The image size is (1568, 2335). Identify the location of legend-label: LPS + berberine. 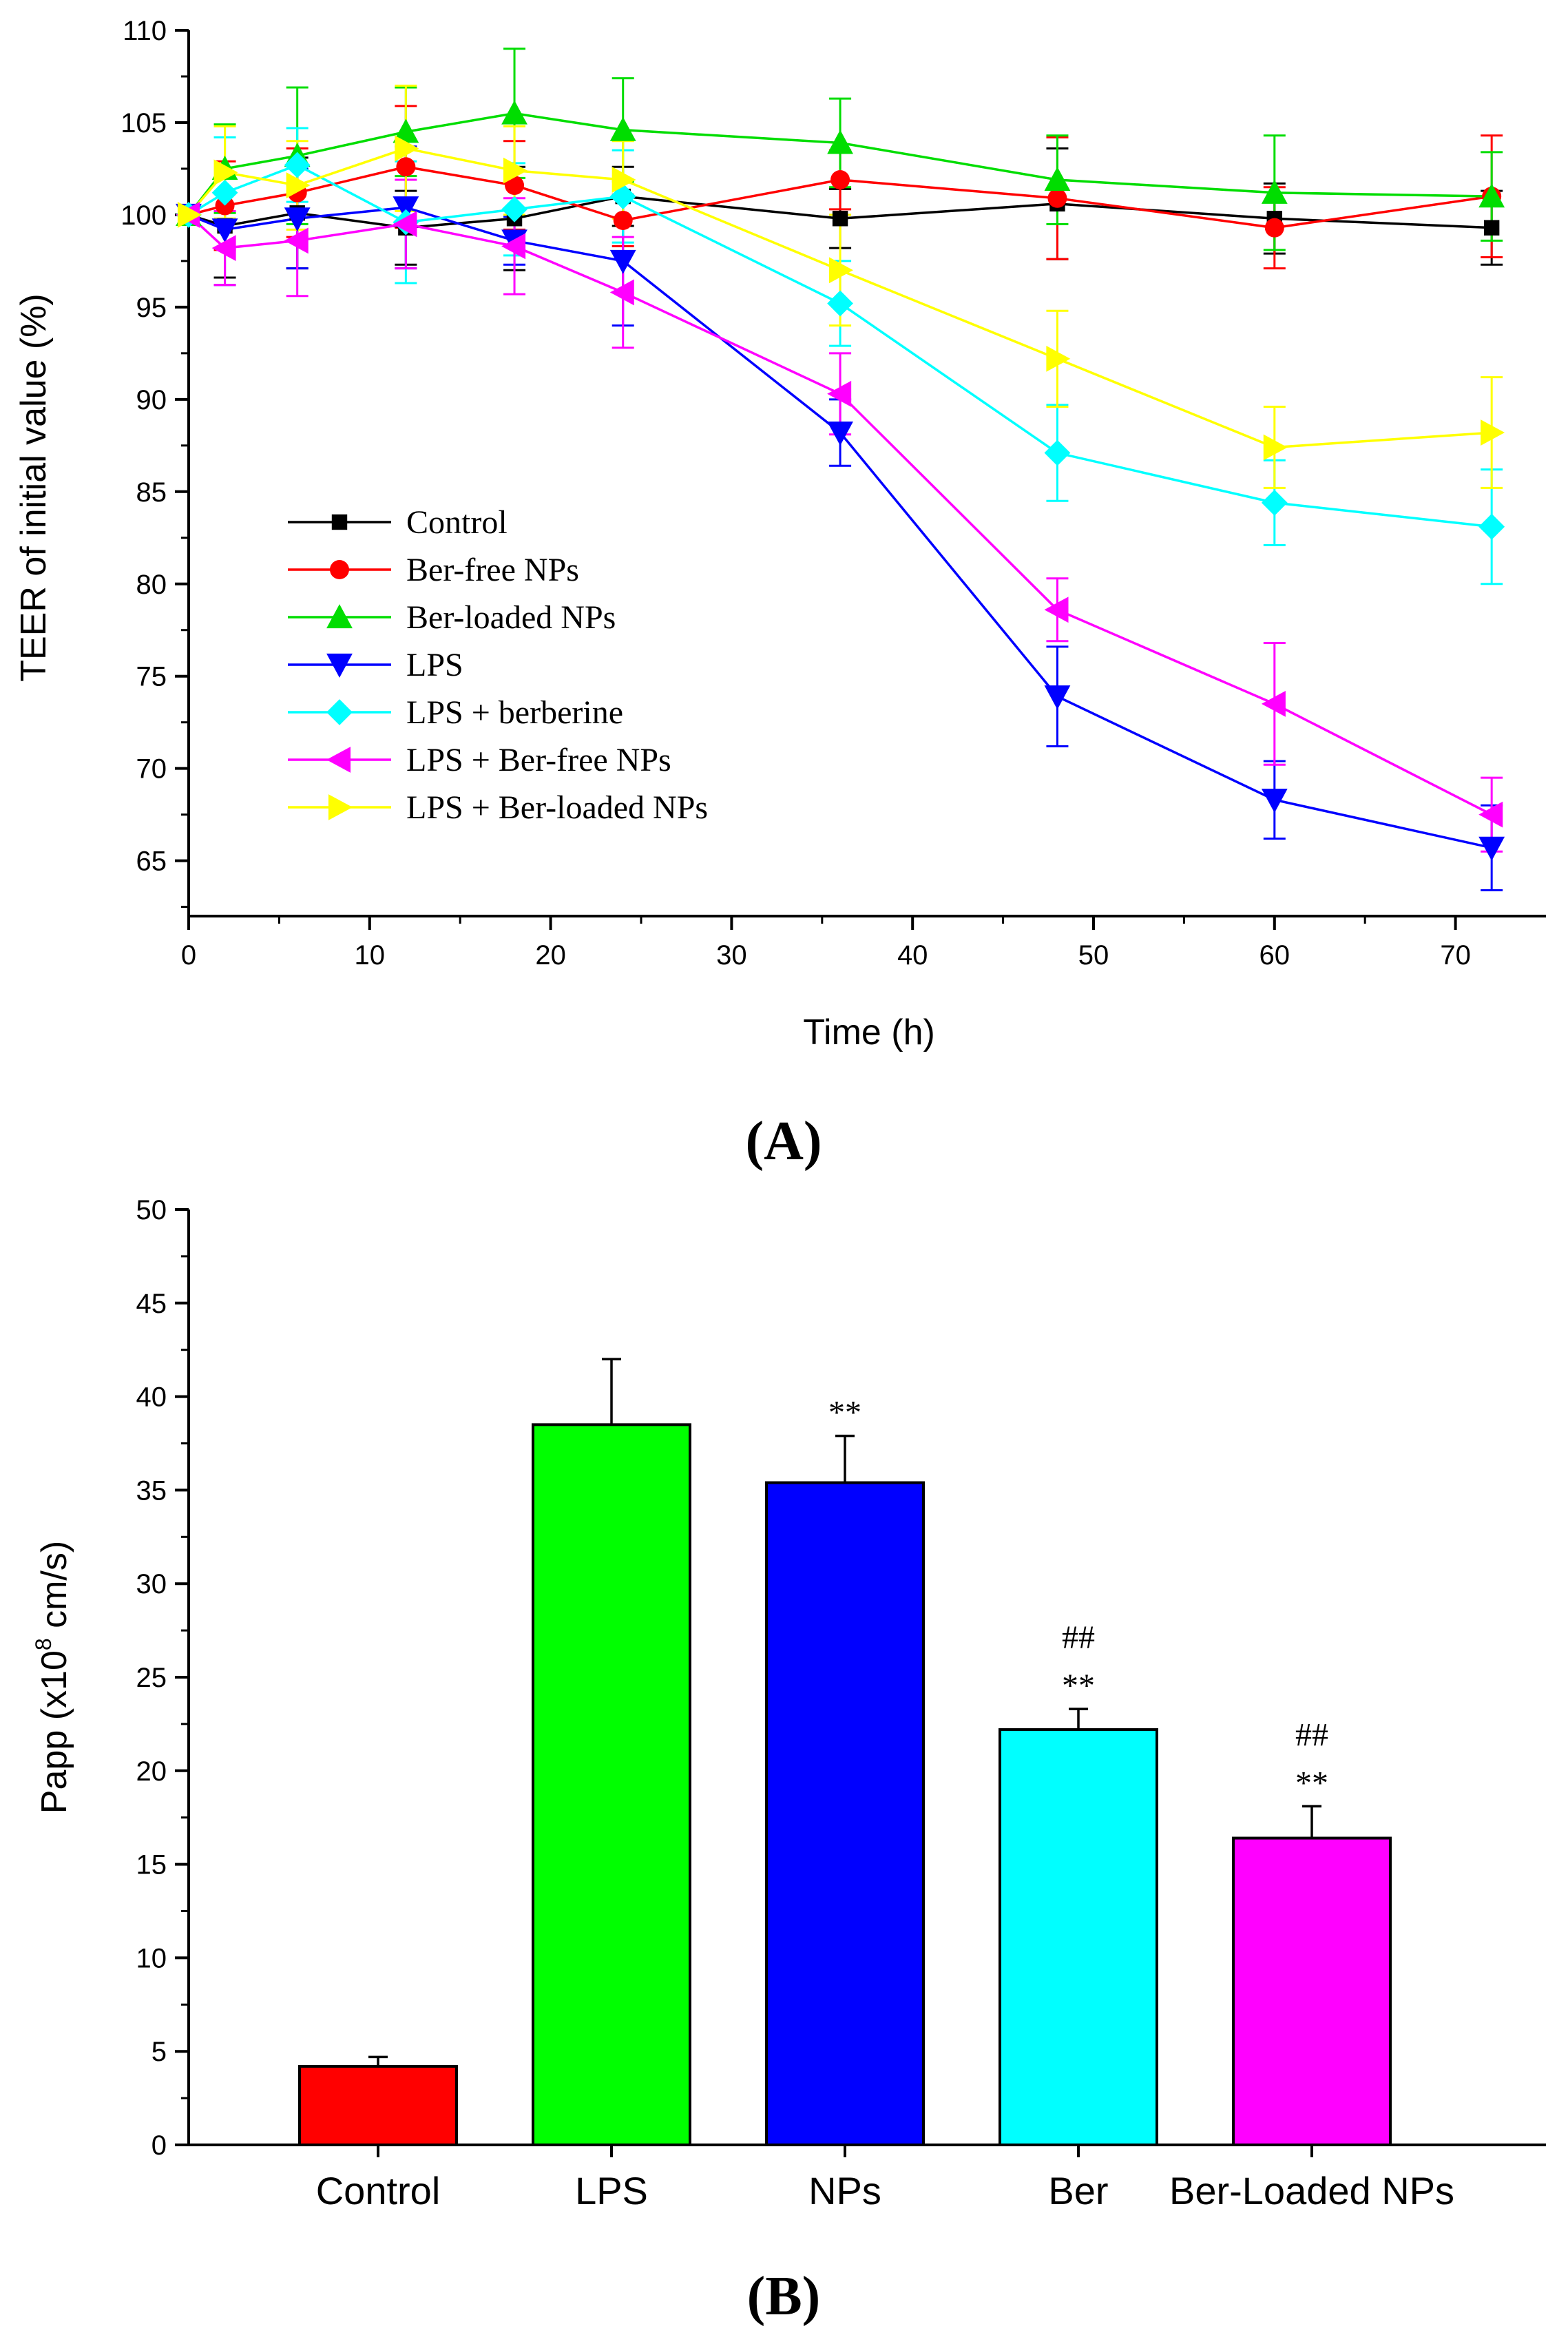
(514, 712).